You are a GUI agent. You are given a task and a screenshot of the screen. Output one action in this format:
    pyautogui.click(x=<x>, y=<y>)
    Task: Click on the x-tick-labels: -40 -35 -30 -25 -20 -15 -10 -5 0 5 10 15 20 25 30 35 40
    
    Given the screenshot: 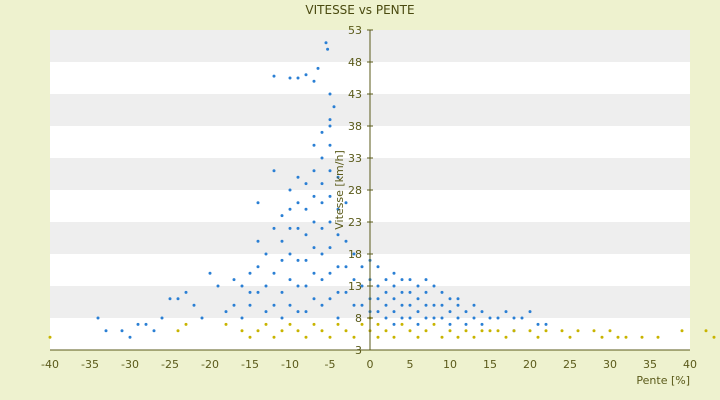 What is the action you would take?
    pyautogui.click(x=369, y=364)
    